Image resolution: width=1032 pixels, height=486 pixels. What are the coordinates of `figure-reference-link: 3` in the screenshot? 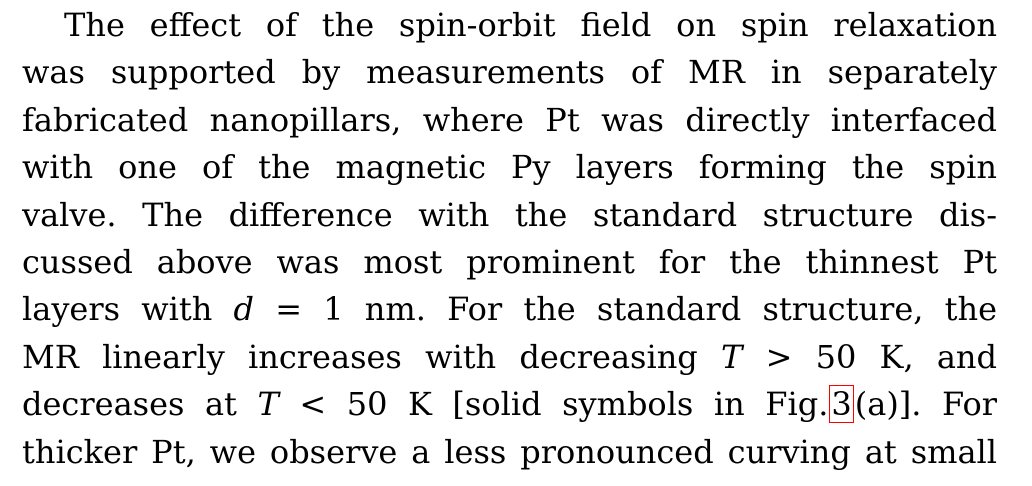 It's located at (841, 404).